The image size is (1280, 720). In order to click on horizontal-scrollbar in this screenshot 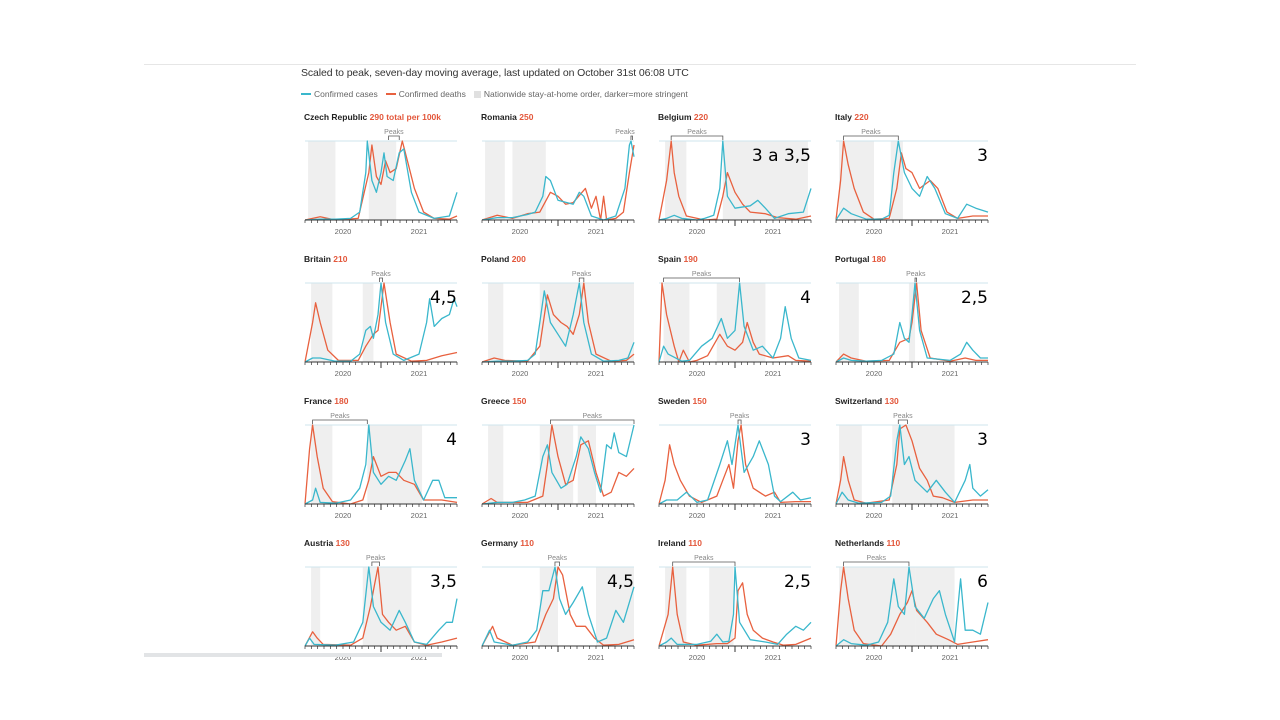, I will do `click(293, 655)`.